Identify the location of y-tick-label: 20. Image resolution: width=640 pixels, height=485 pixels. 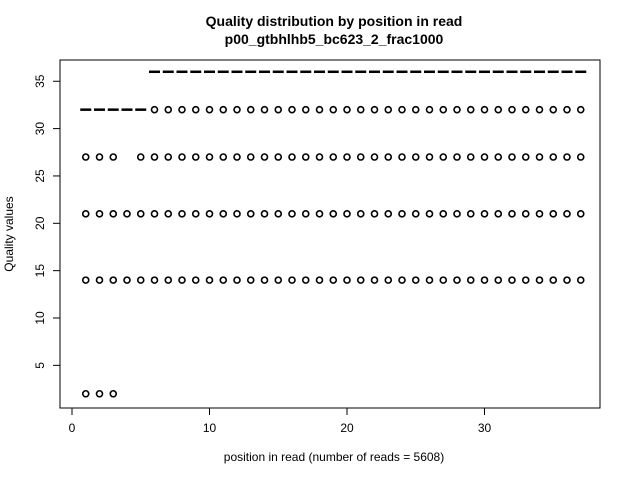
(40, 223).